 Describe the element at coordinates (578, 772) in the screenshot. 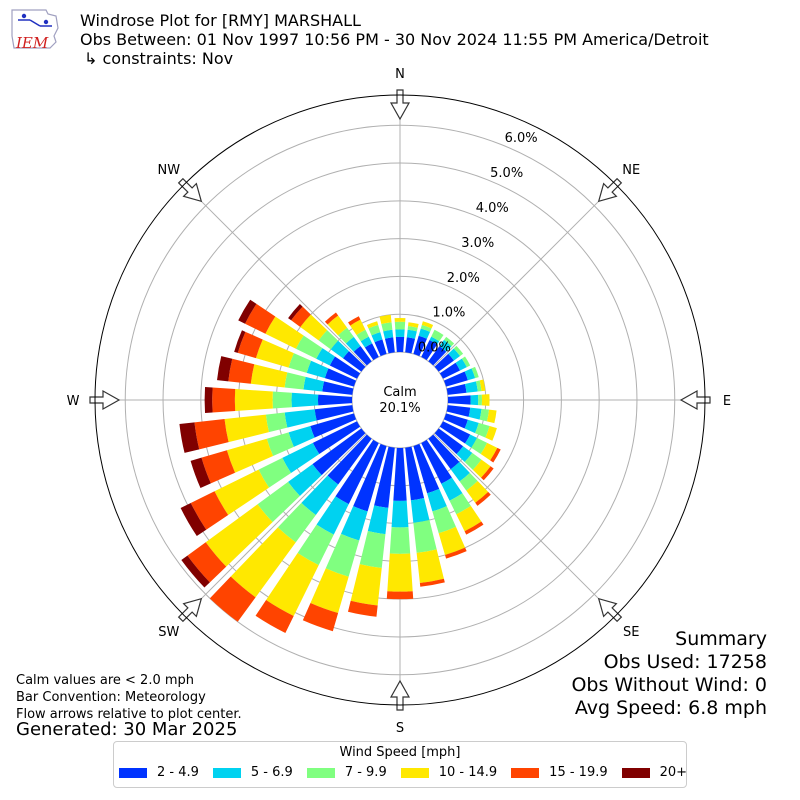

I see `legend-label: 15 - 19.9` at that location.